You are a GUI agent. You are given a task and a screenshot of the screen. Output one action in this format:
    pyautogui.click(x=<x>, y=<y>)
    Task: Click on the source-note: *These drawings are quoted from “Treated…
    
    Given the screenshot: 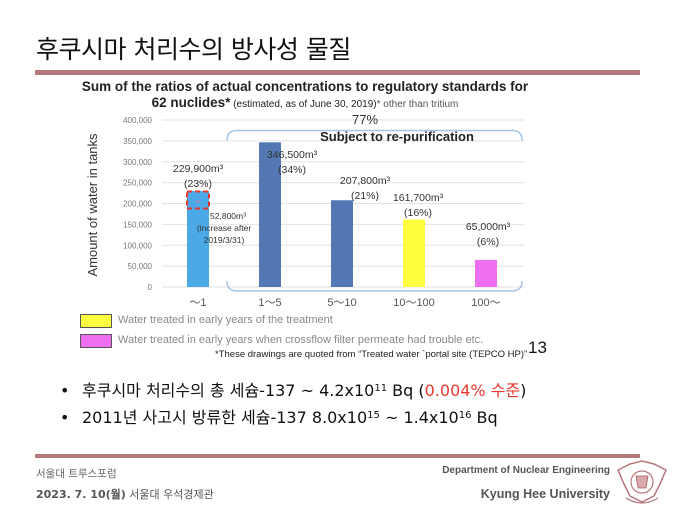 What is the action you would take?
    pyautogui.click(x=371, y=354)
    